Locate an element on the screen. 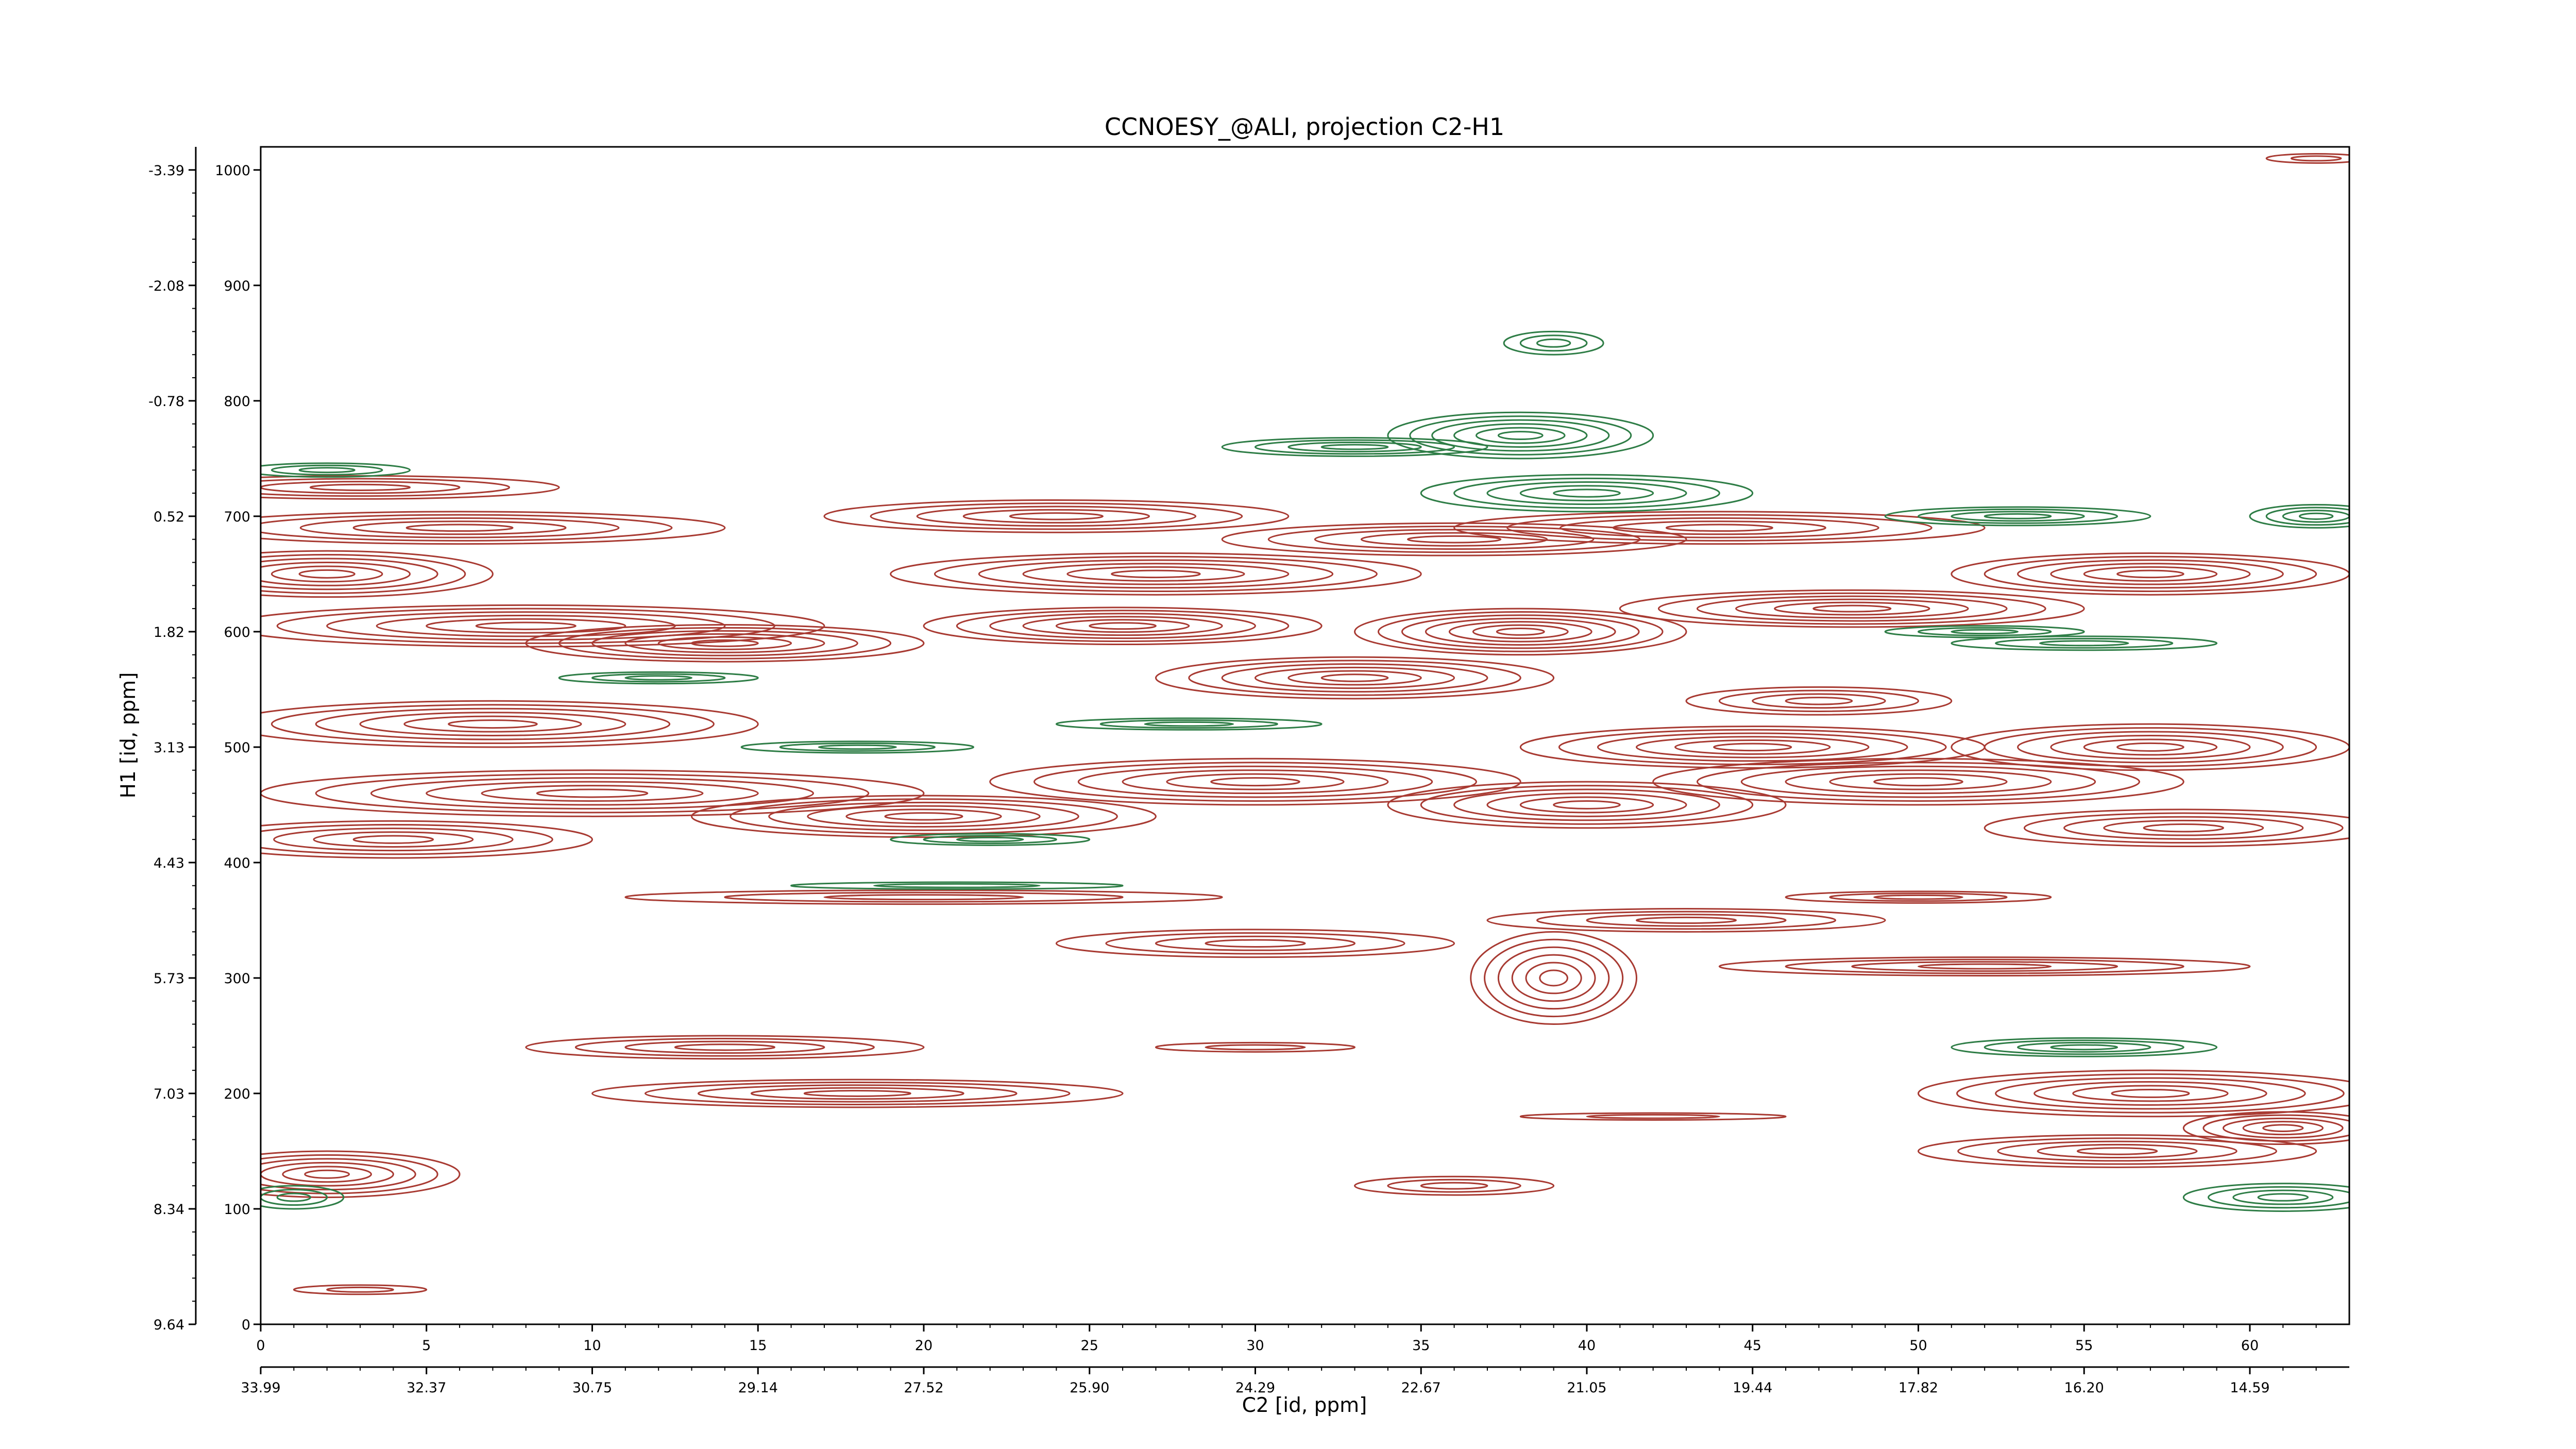 The width and height of the screenshot is (2576, 1449). y-ppm-tick-label: -3.39 is located at coordinates (166, 171).